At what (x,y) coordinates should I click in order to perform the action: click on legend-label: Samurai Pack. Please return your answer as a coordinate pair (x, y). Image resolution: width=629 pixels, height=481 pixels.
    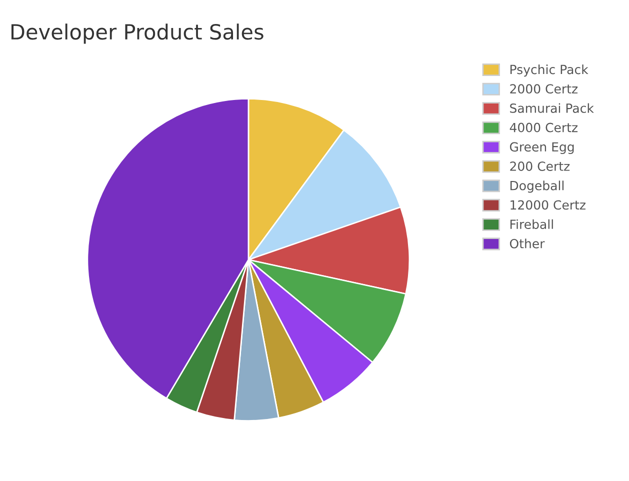
    Looking at the image, I should click on (552, 108).